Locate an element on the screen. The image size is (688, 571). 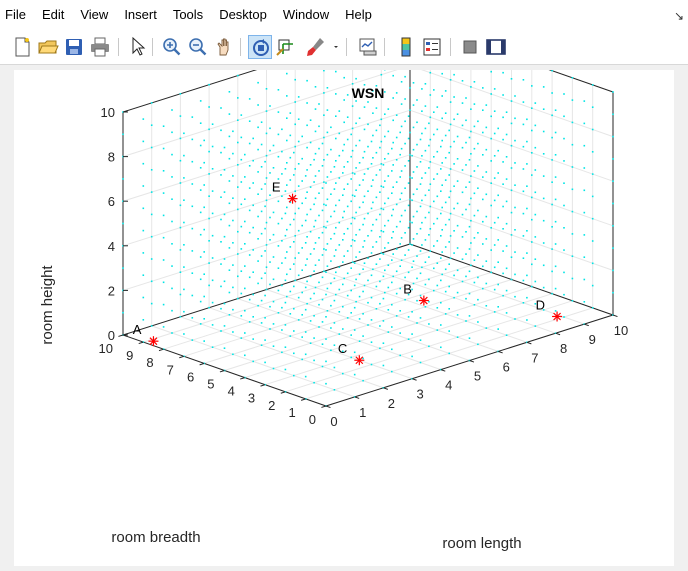
insert-legend-icon is located at coordinates (432, 47).